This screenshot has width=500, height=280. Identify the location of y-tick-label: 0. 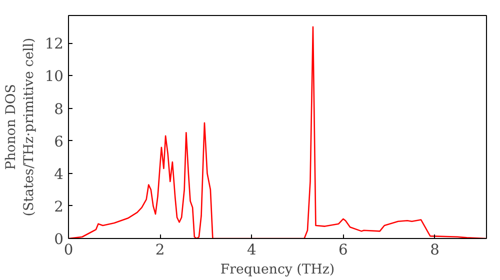
(59, 239).